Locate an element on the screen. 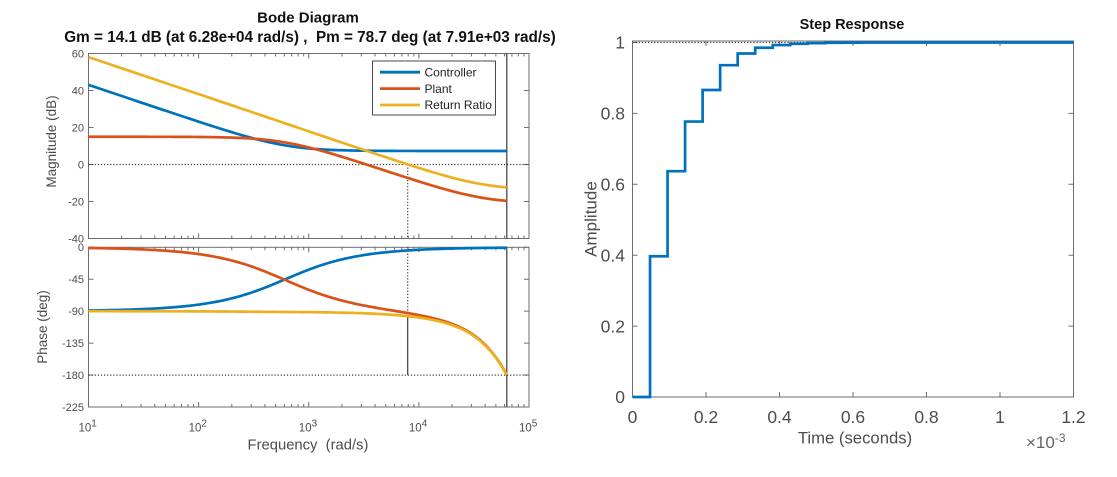  svg-text: Bode Diagram is located at coordinates (308, 18).